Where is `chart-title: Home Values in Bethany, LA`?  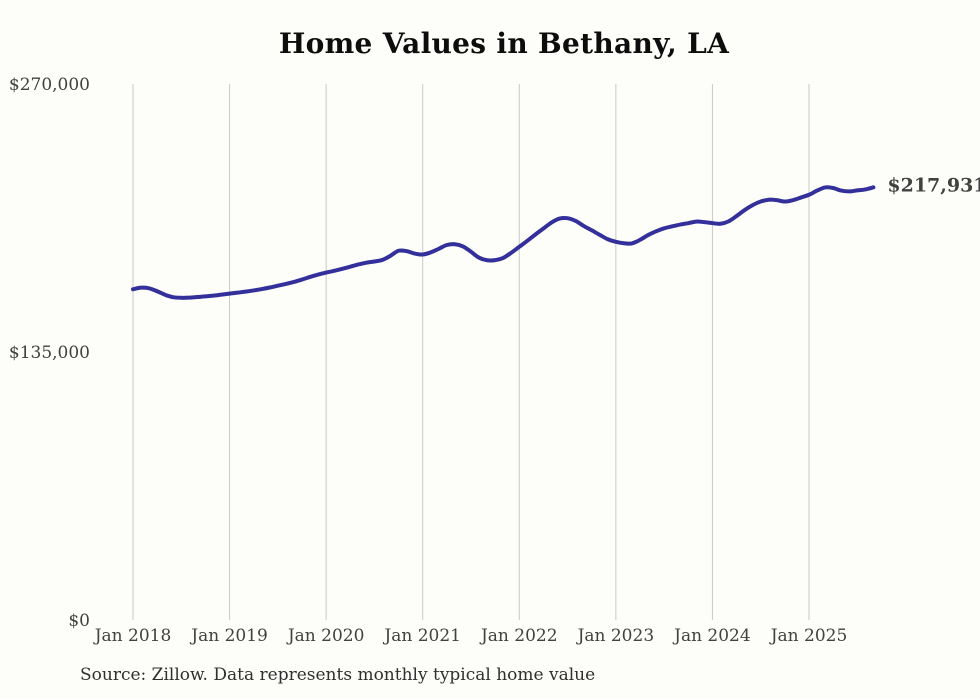
chart-title: Home Values in Bethany, LA is located at coordinates (504, 43).